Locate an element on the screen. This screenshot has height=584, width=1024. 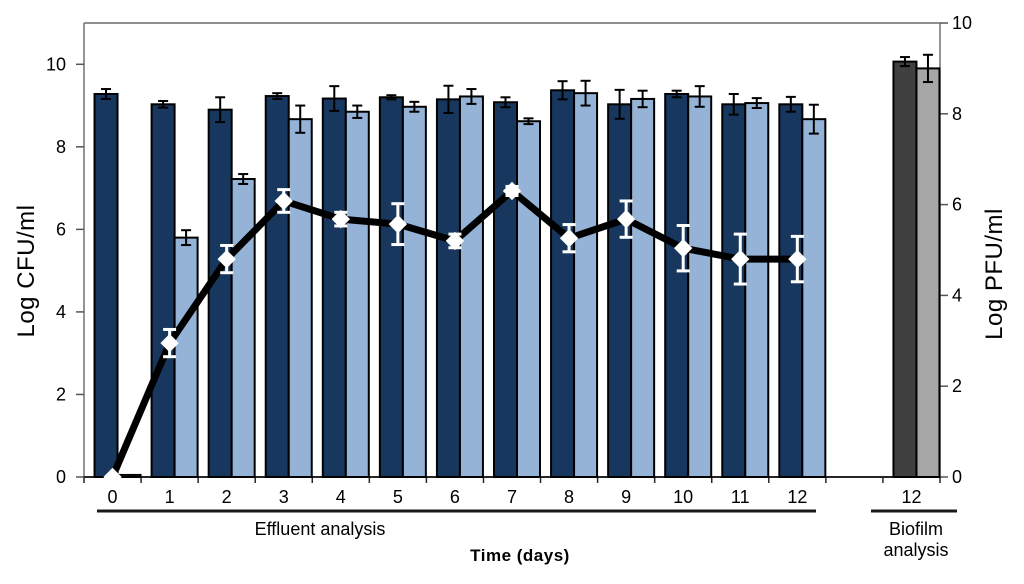
biofilm-dark-gray-bar is located at coordinates (905, 269).